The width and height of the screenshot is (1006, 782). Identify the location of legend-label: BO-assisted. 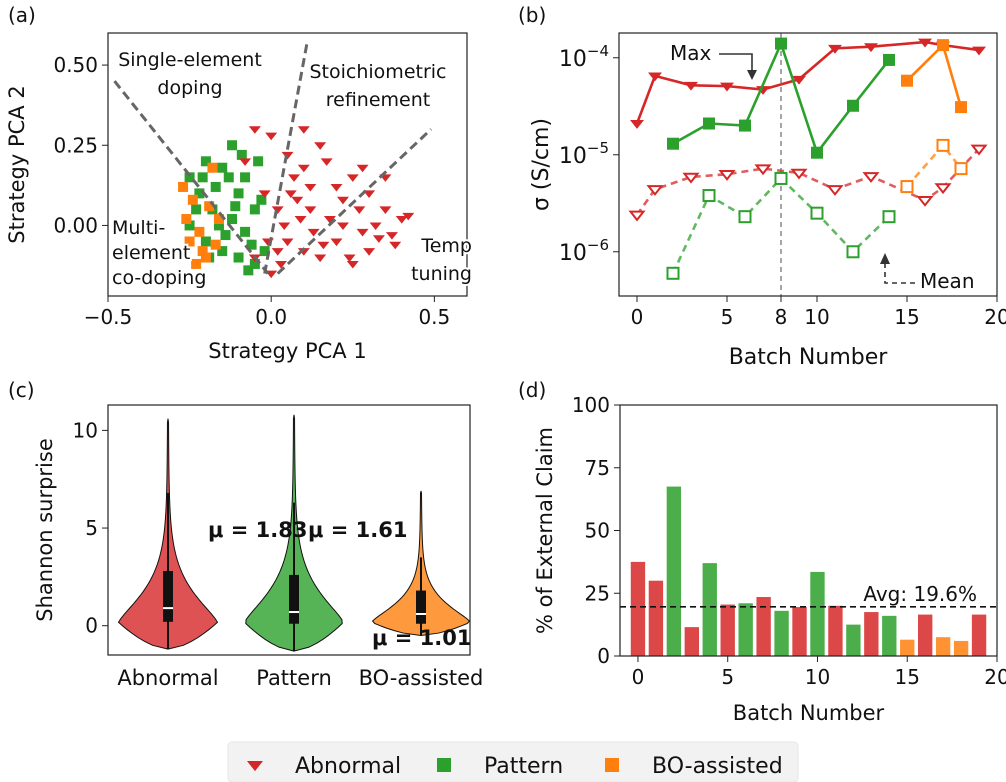
(717, 766).